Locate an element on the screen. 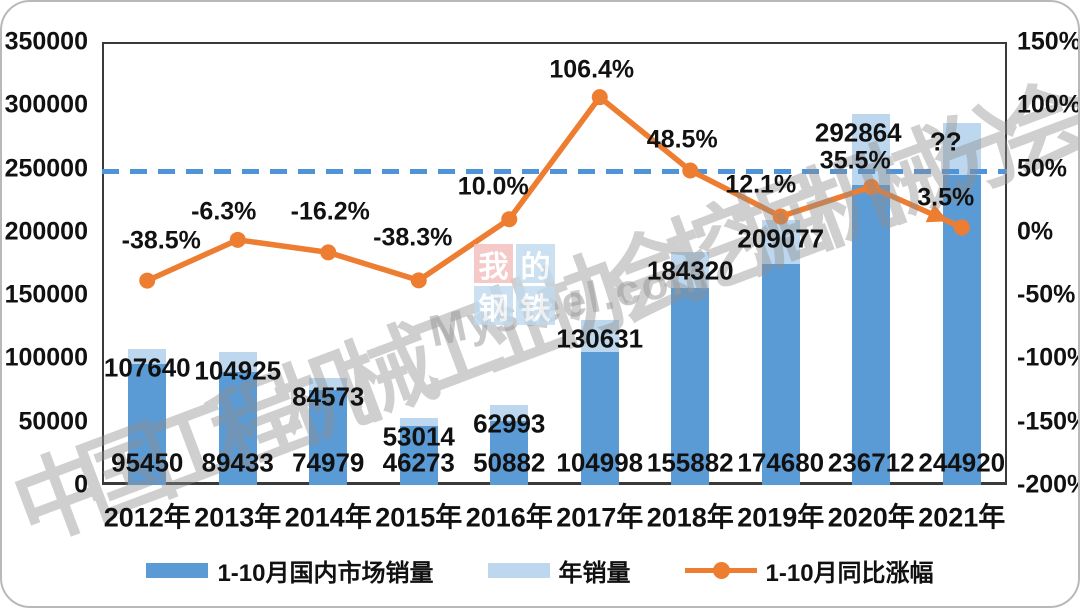 Image resolution: width=1080 pixels, height=608 pixels. right-axis-tick: 150% is located at coordinates (1048, 41).